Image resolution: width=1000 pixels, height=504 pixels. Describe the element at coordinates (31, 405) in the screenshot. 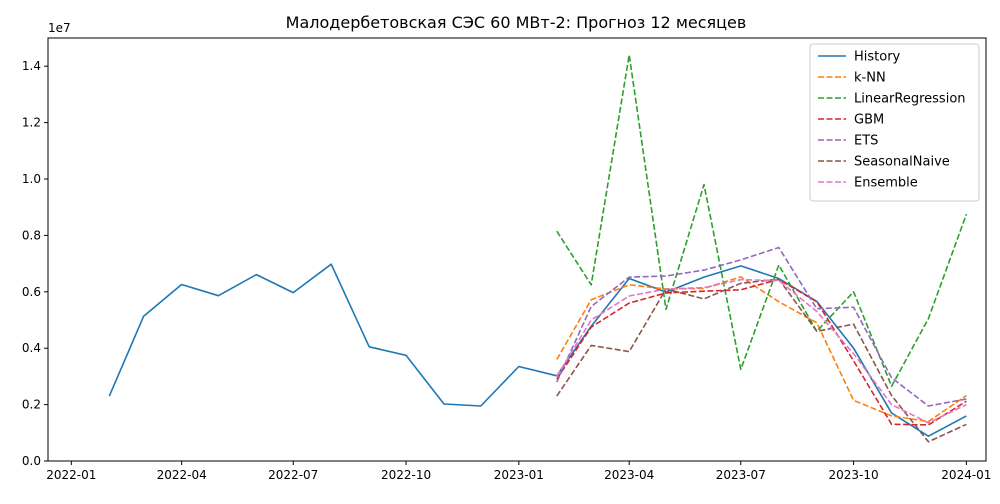

I see `y-tick-label: 0.2` at that location.